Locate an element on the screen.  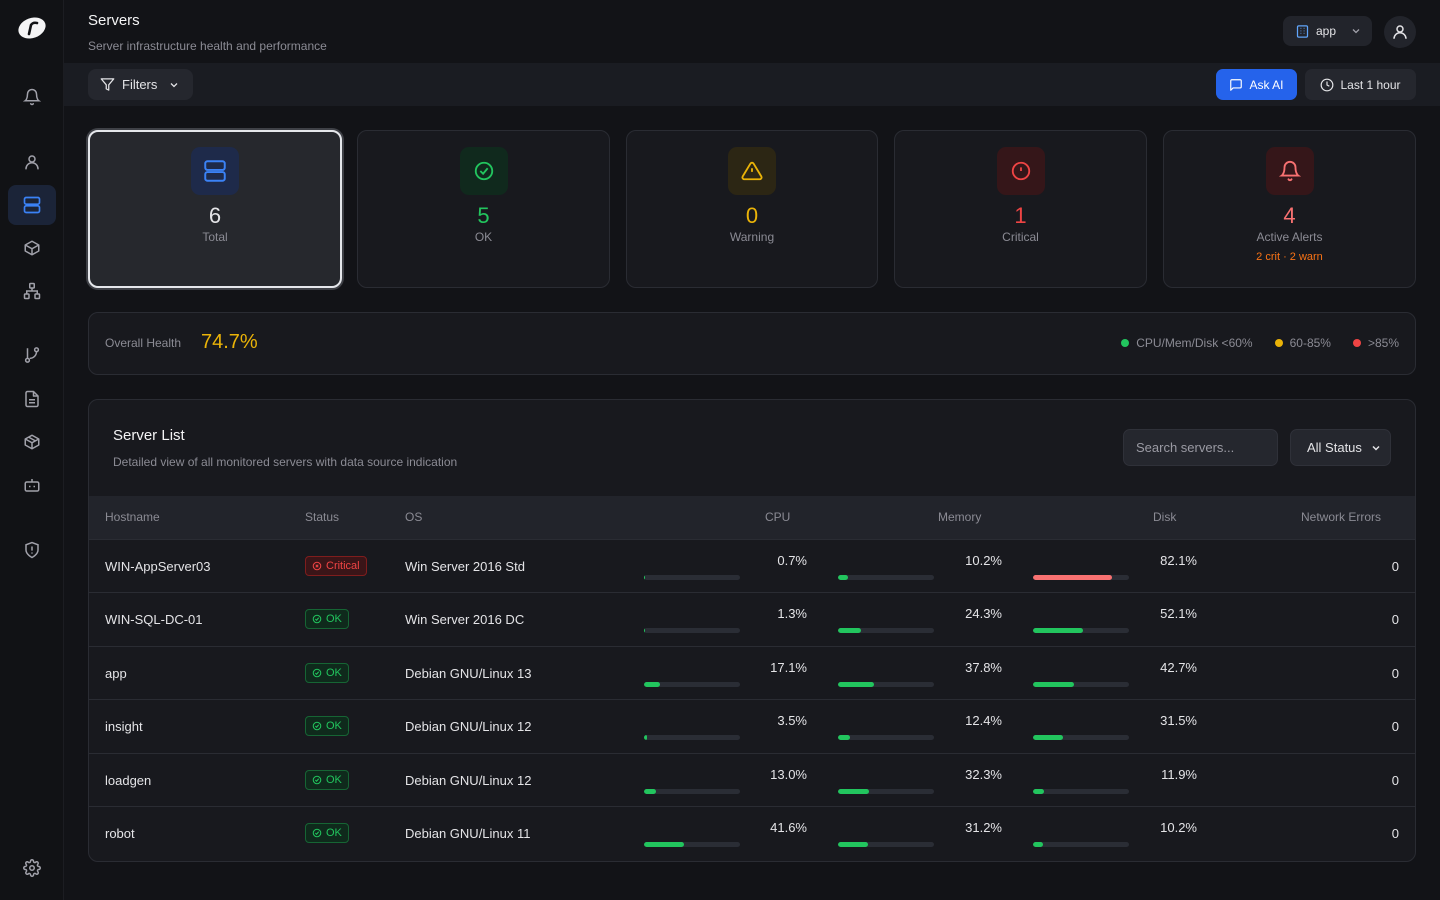
chevron-down-icon is located at coordinates (174, 85).